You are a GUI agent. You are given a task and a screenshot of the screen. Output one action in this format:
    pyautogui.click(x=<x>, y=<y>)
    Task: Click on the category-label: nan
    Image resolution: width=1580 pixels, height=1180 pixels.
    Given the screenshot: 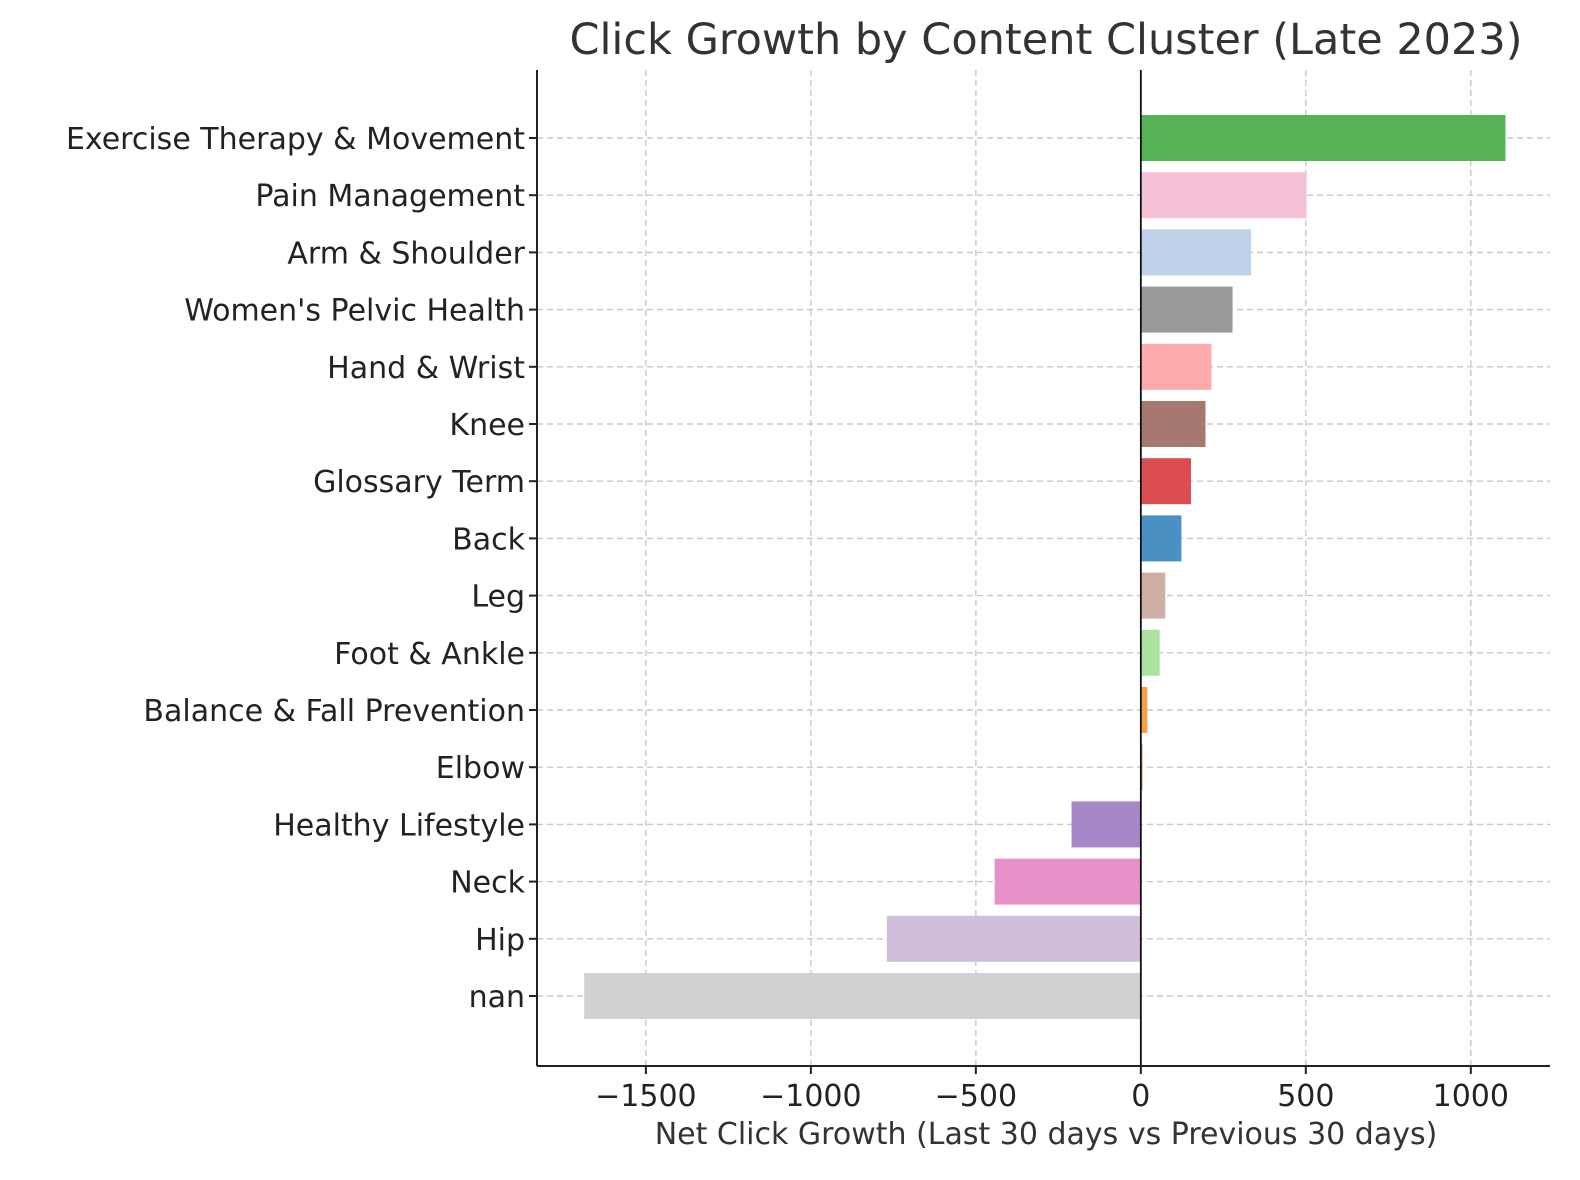 What is the action you would take?
    pyautogui.click(x=497, y=997)
    